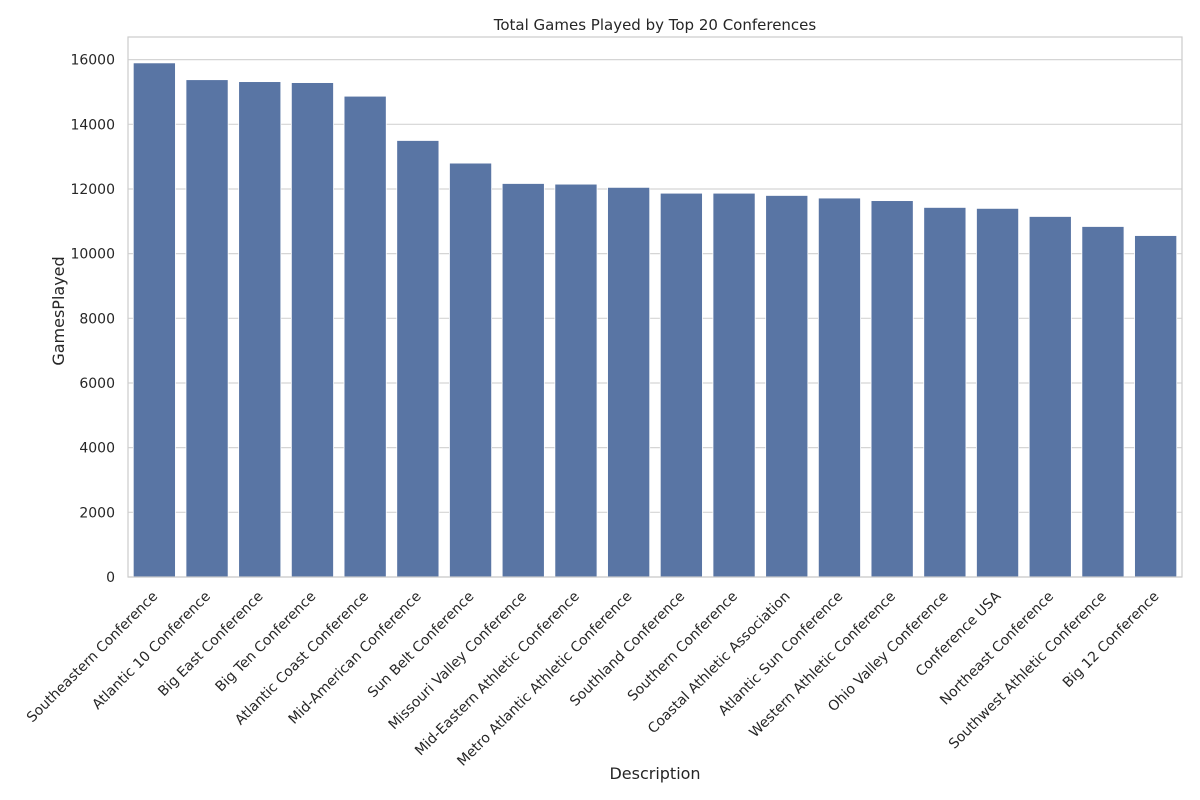 The image size is (1200, 800). Describe the element at coordinates (92, 190) in the screenshot. I see `y-tick-label: 12000` at that location.